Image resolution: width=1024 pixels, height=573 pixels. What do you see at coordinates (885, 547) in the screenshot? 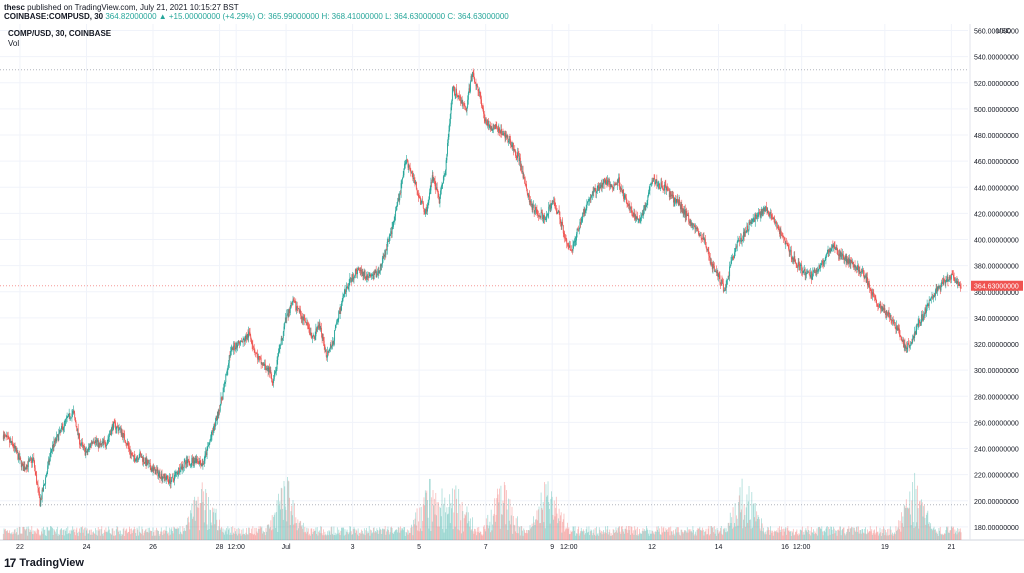
I see `x-tick-label: 19` at bounding box center [885, 547].